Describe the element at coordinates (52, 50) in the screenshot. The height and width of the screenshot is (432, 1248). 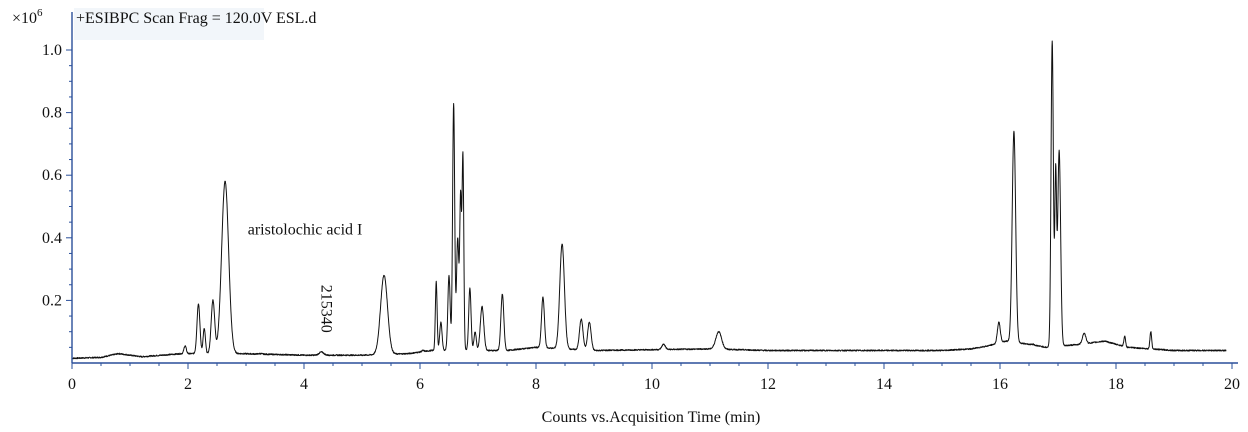
I see `y-tick-label: 1.0` at that location.